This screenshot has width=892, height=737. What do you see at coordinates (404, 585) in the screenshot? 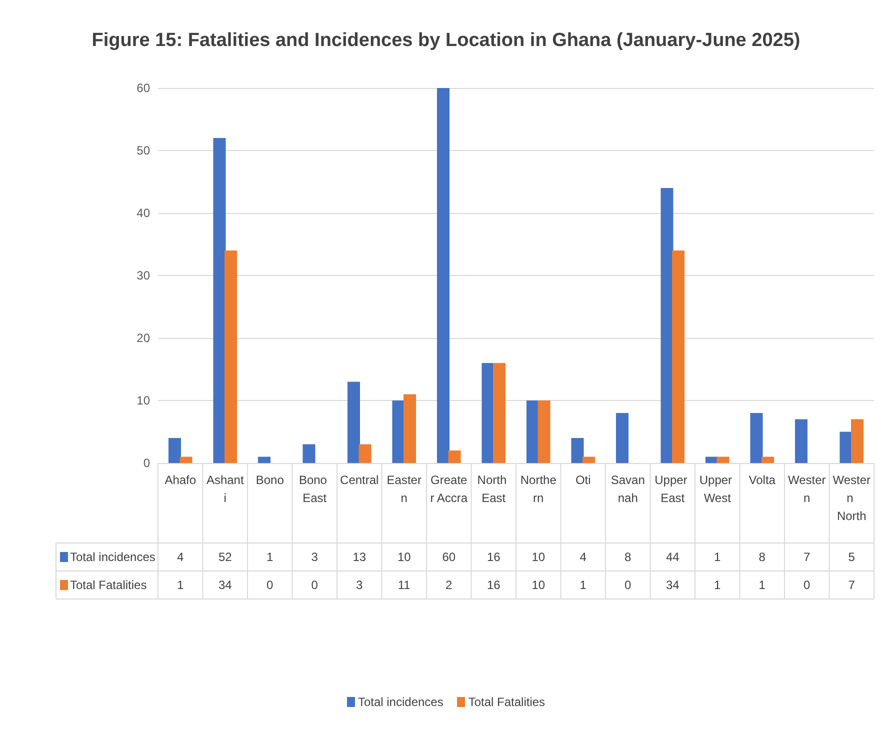
I see `data-label: 11` at bounding box center [404, 585].